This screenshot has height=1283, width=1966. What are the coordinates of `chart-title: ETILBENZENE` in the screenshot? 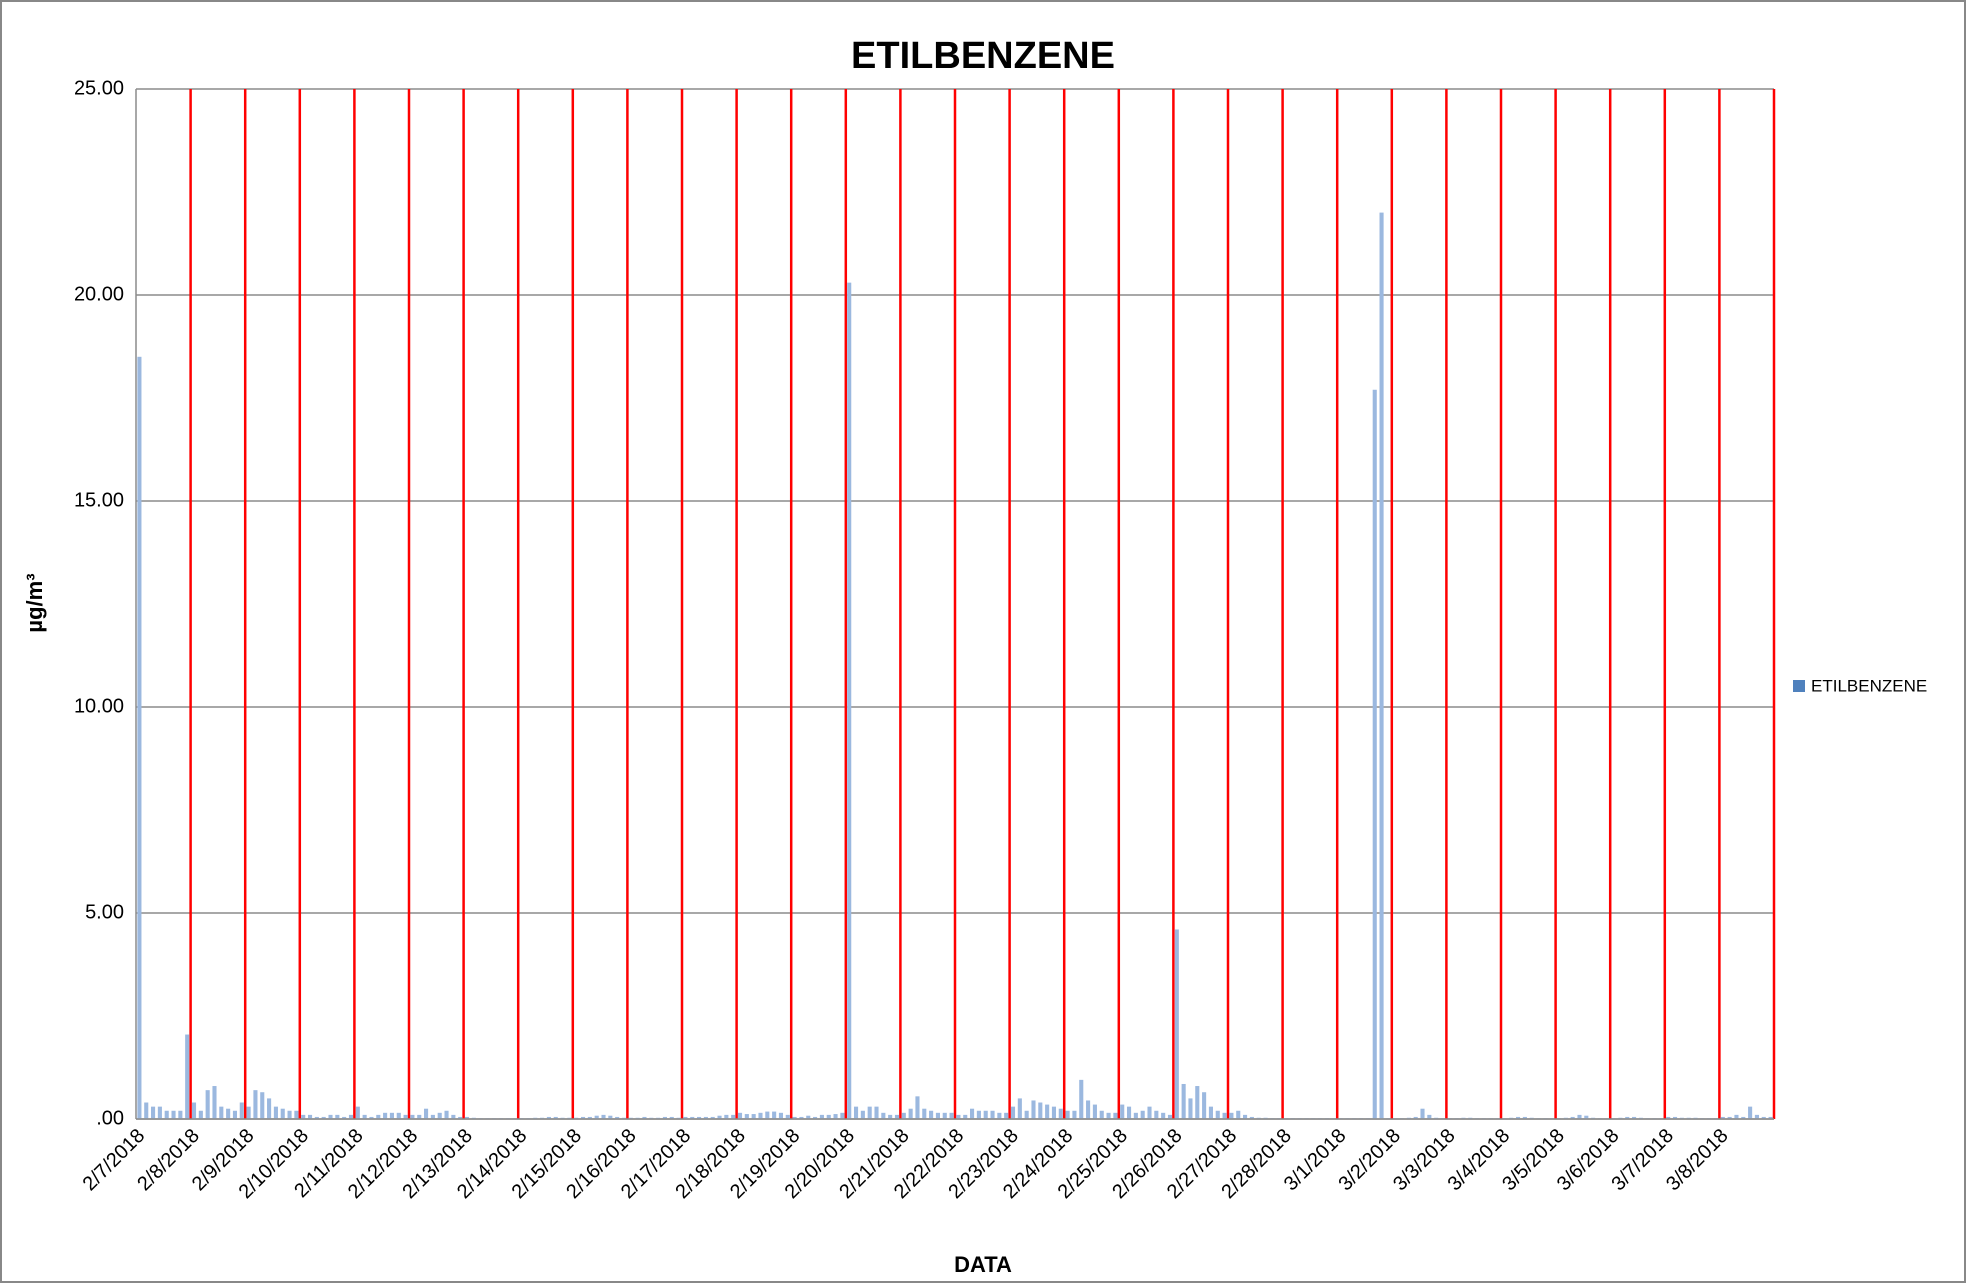 It's located at (983, 56).